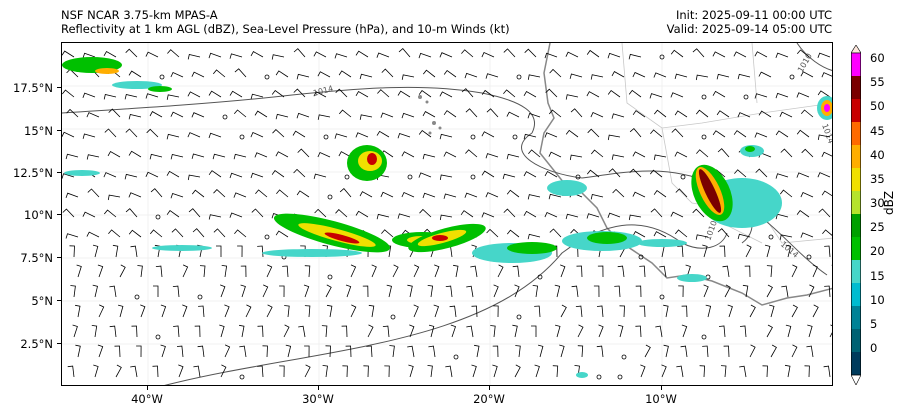  Describe the element at coordinates (877, 82) in the screenshot. I see `colorbar-tick-label: 55` at that location.